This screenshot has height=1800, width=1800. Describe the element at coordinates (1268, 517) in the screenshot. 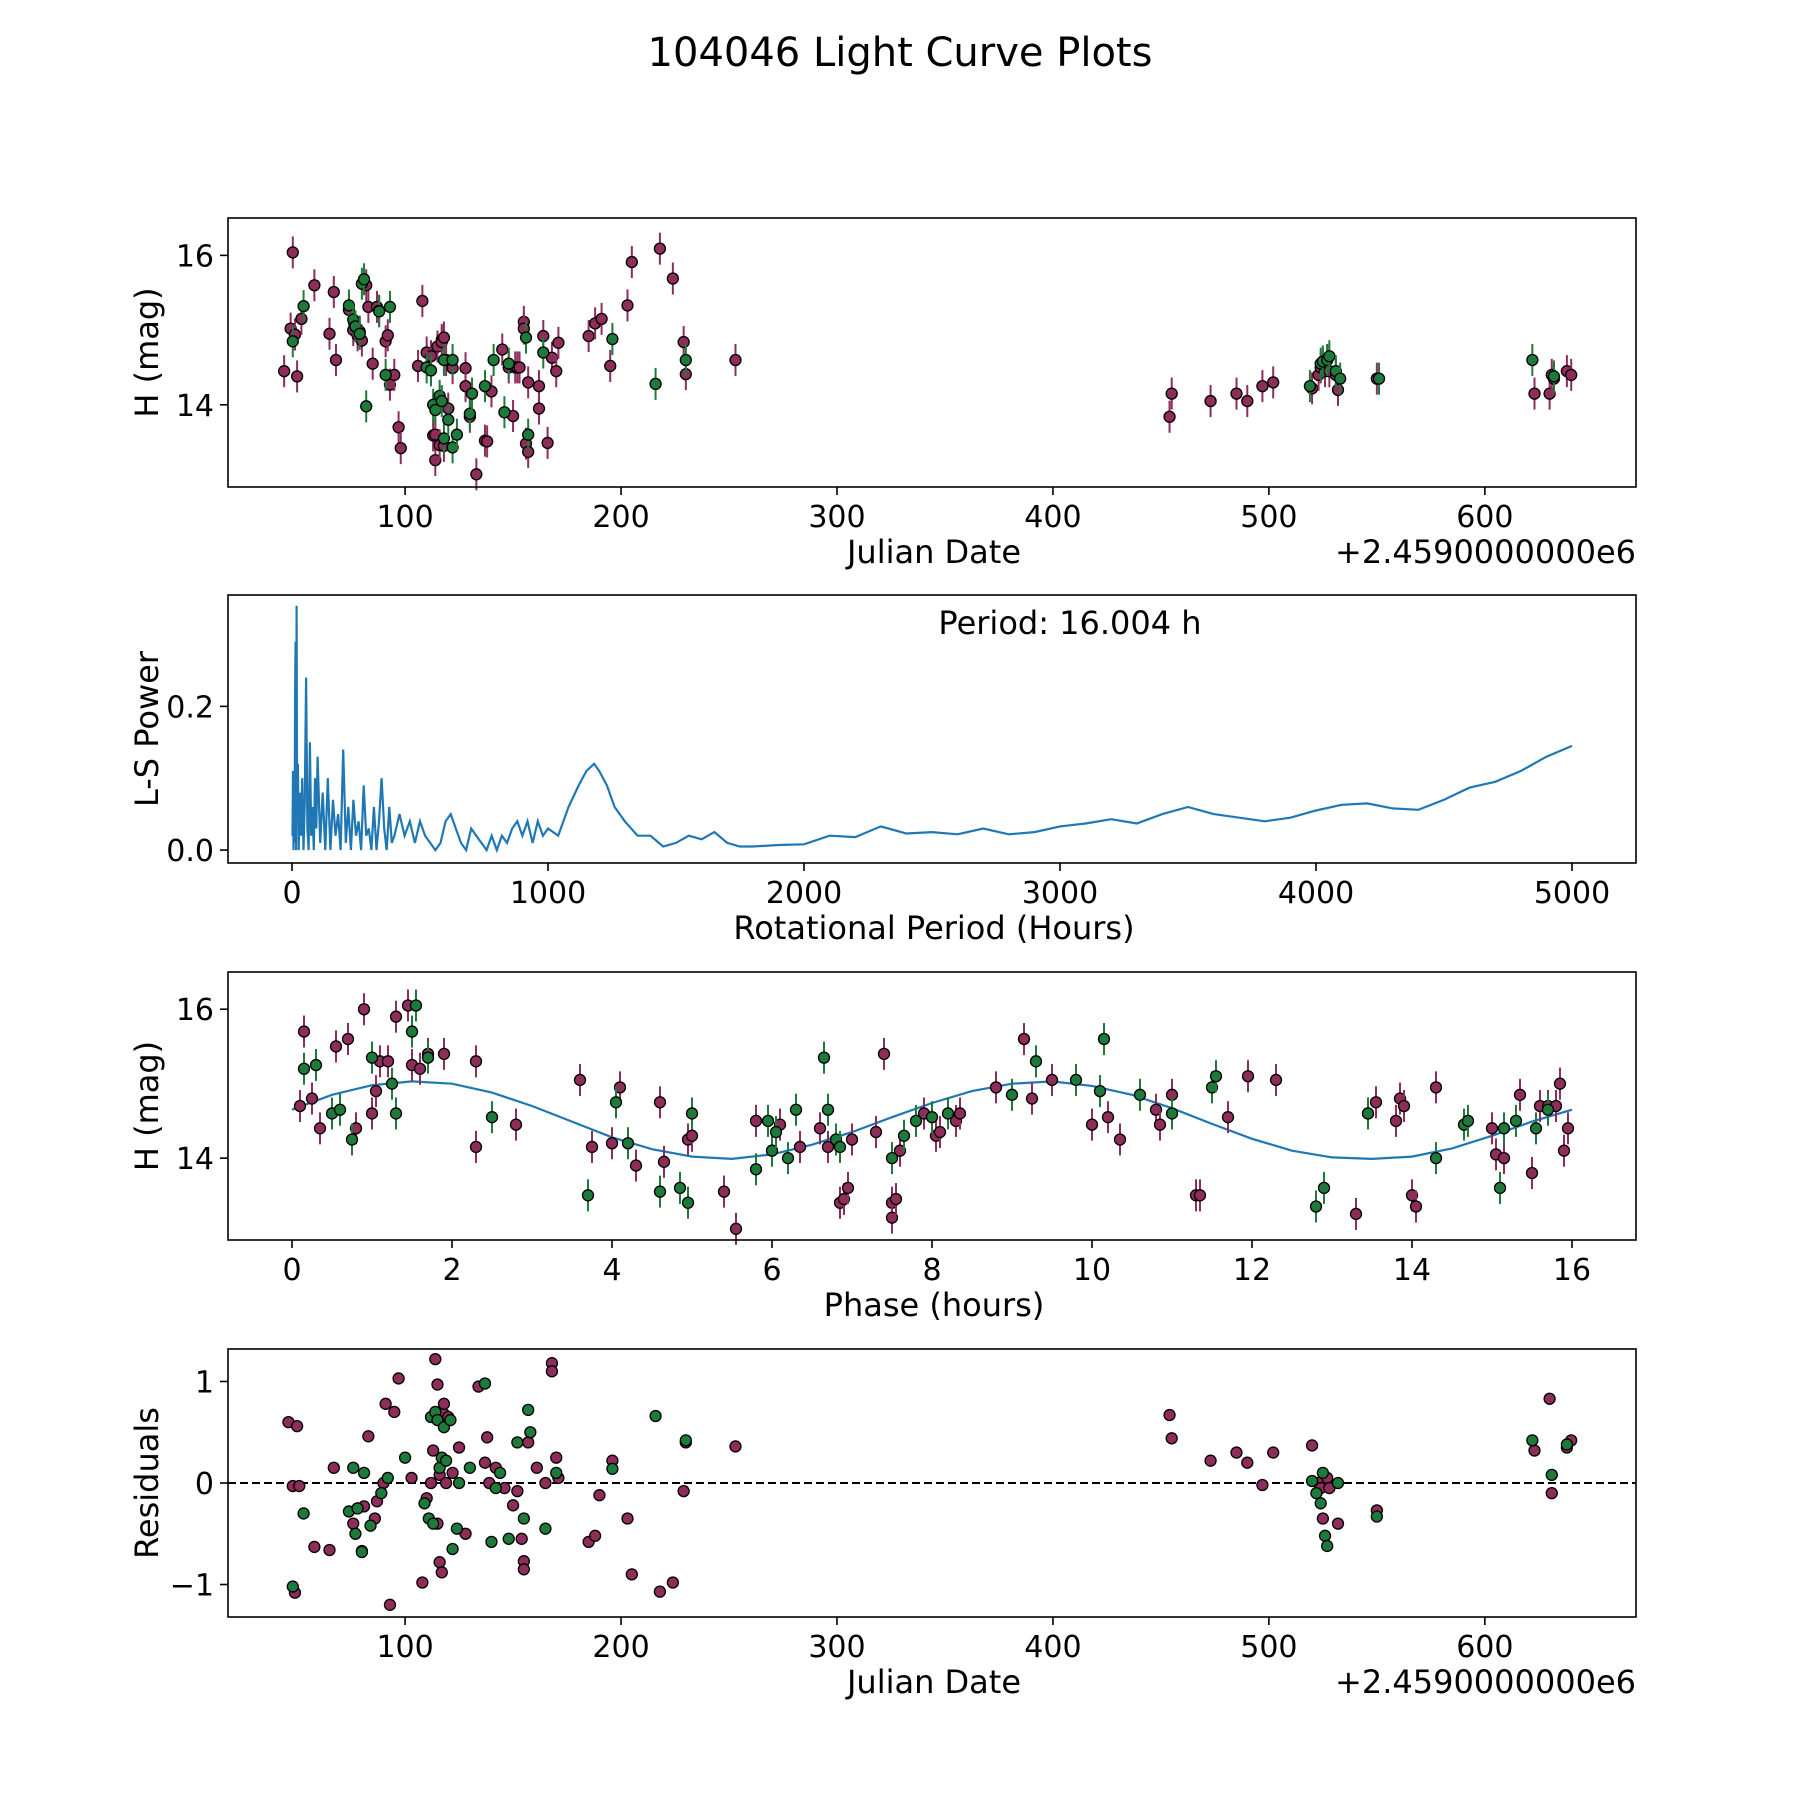

I see `x-tick-label: 500` at that location.